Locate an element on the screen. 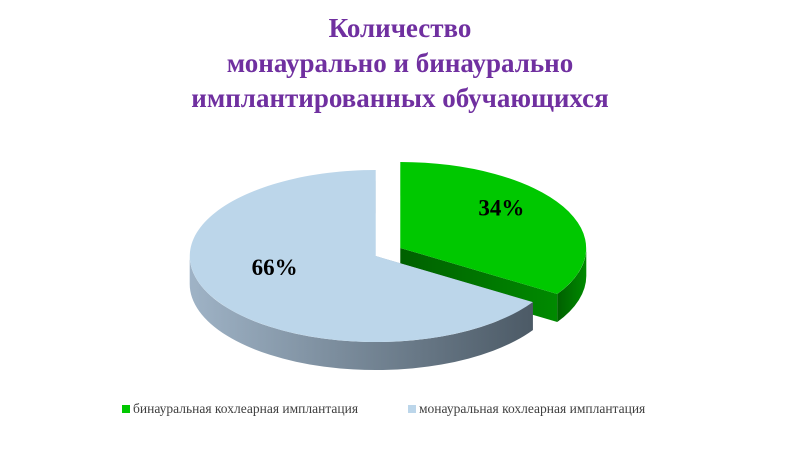 The image size is (800, 449). chart-title: монаурально и бинаурально is located at coordinates (400, 63).